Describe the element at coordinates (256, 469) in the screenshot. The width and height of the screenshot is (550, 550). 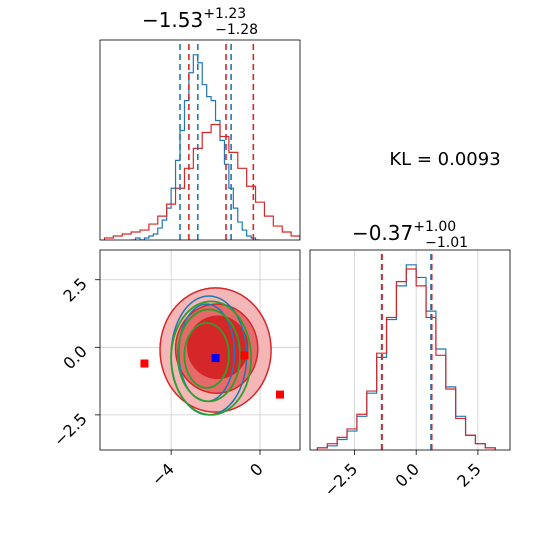
I see `x-tick-label: 0` at that location.